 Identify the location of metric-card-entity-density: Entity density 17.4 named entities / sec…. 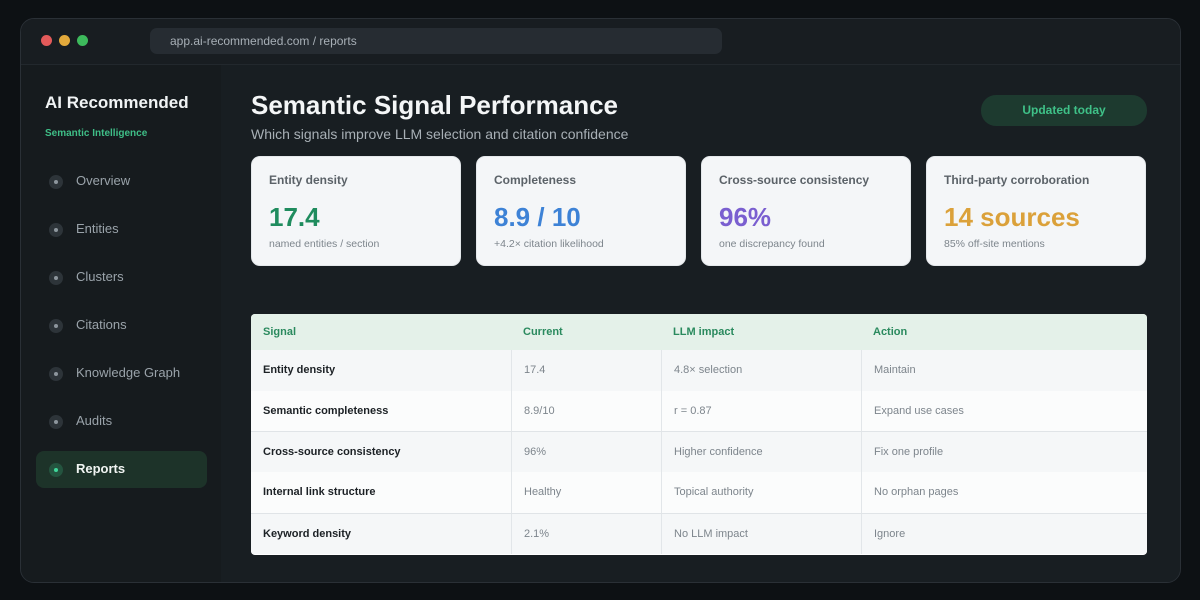
(356, 211).